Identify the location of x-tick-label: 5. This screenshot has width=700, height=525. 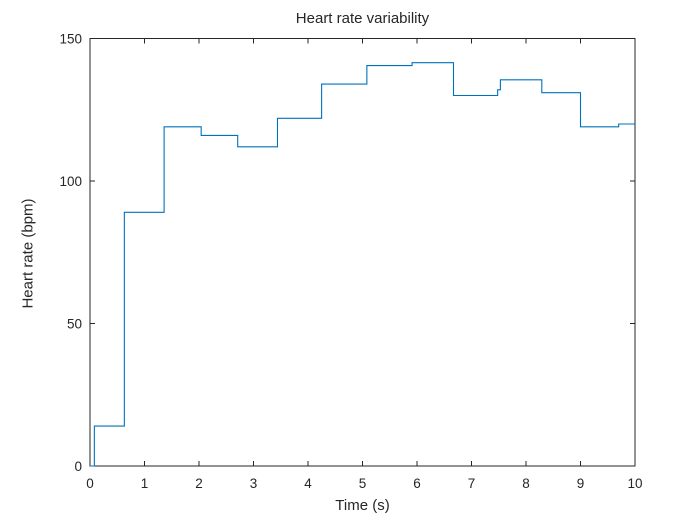
(363, 483).